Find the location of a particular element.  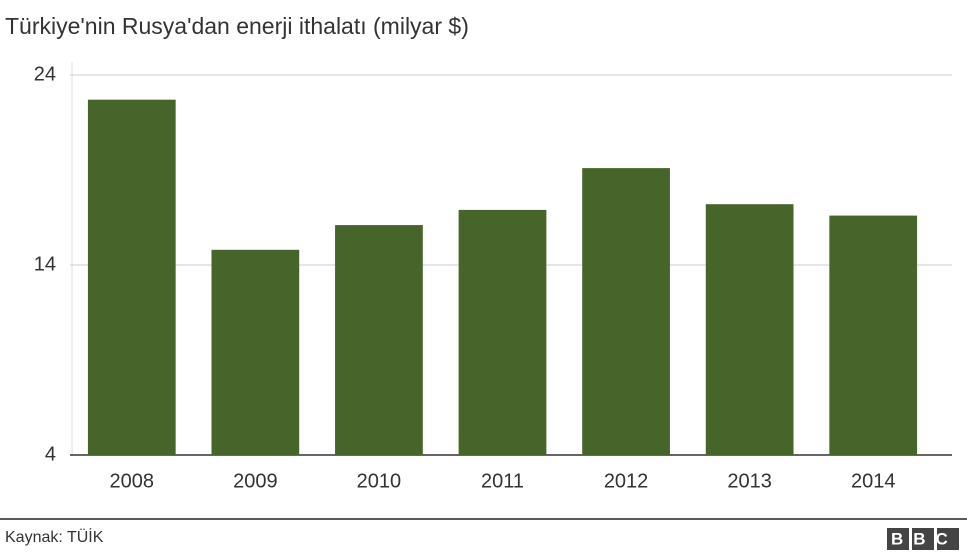

logo: BBC is located at coordinates (923, 539).